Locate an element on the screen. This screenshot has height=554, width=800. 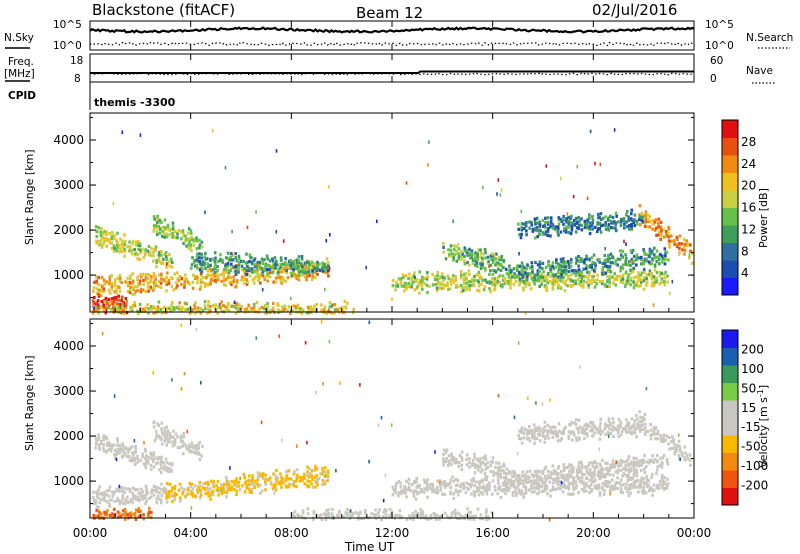
cpid-label: CPID is located at coordinates (22, 96).